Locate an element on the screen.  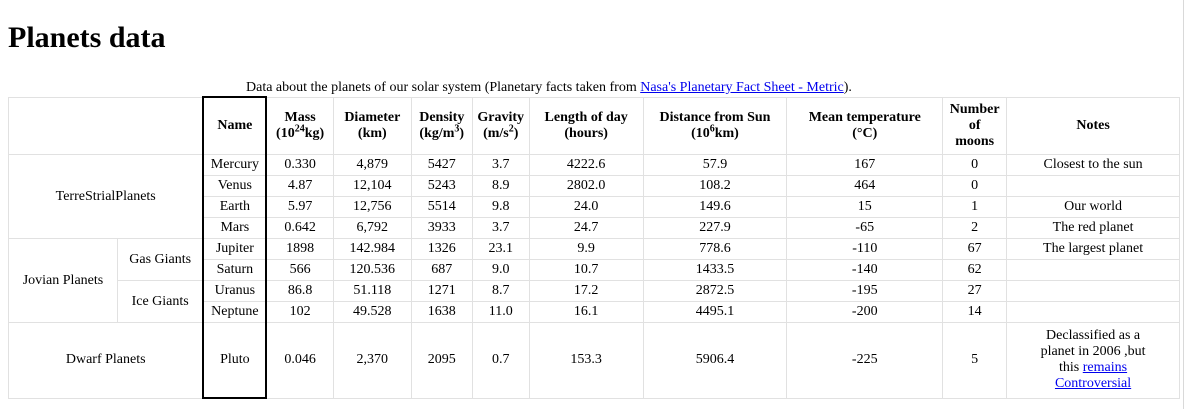
day-unit: (hours) is located at coordinates (586, 133).